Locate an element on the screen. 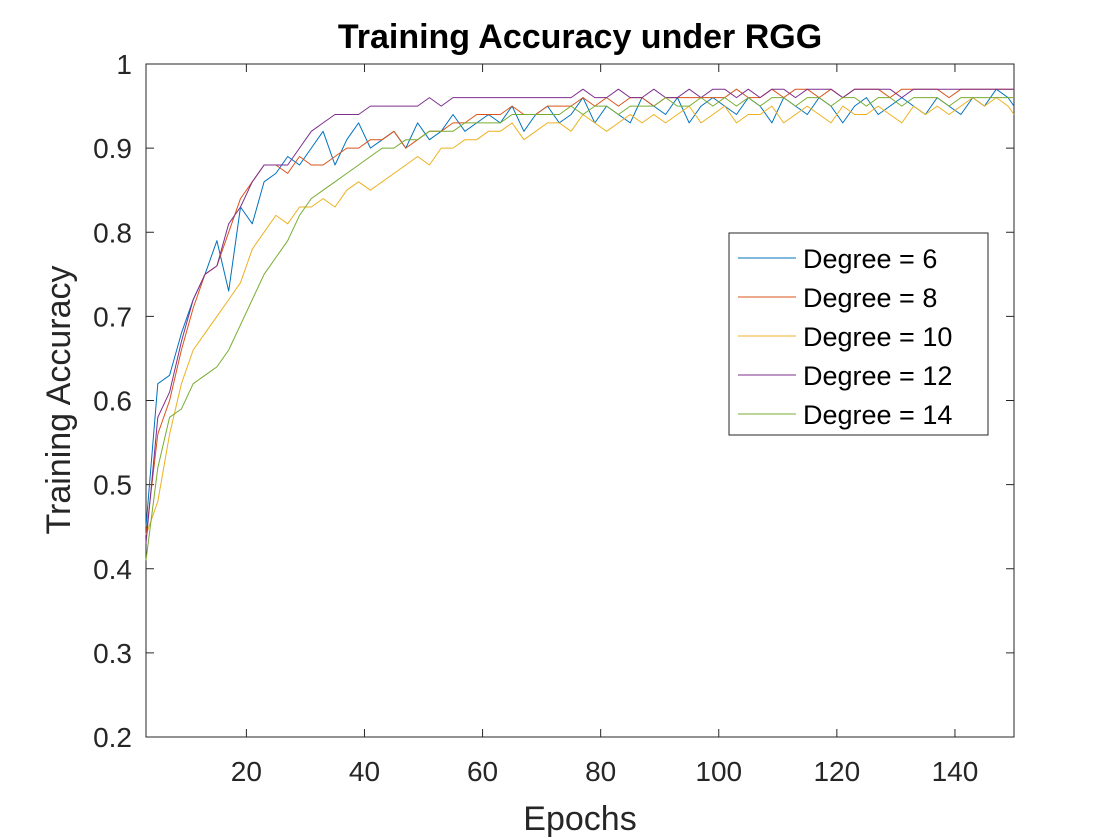 This screenshot has width=1120, height=840. y-tick-label: 0.9 is located at coordinates (112, 148).